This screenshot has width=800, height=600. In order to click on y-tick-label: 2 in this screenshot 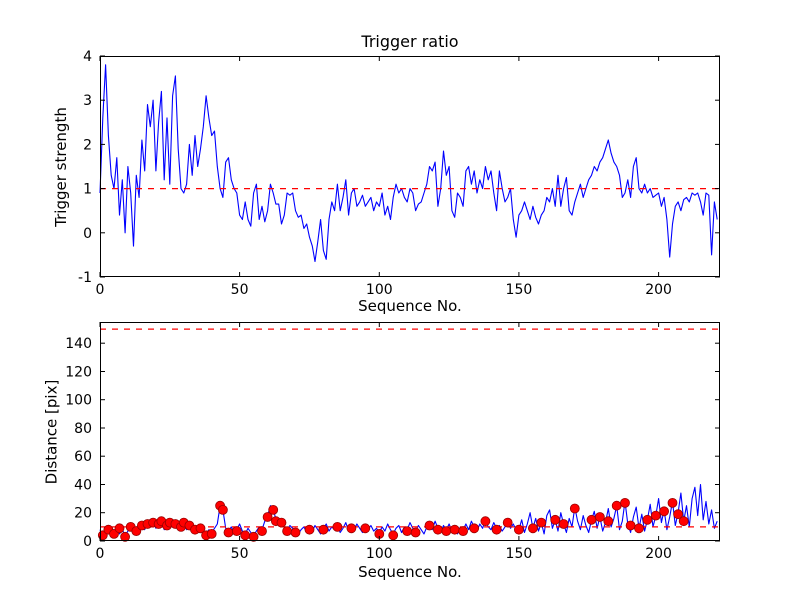, I will do `click(87, 145)`.